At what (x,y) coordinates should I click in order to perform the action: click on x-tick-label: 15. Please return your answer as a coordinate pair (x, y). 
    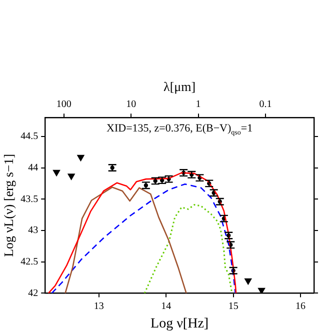
    Looking at the image, I should click on (233, 306).